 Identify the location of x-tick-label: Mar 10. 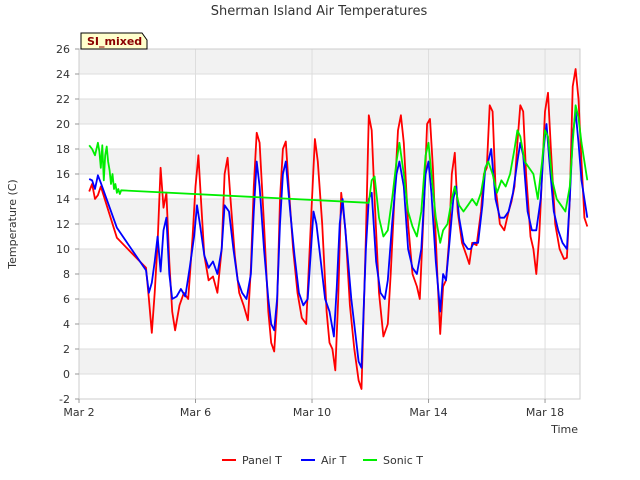
(312, 412).